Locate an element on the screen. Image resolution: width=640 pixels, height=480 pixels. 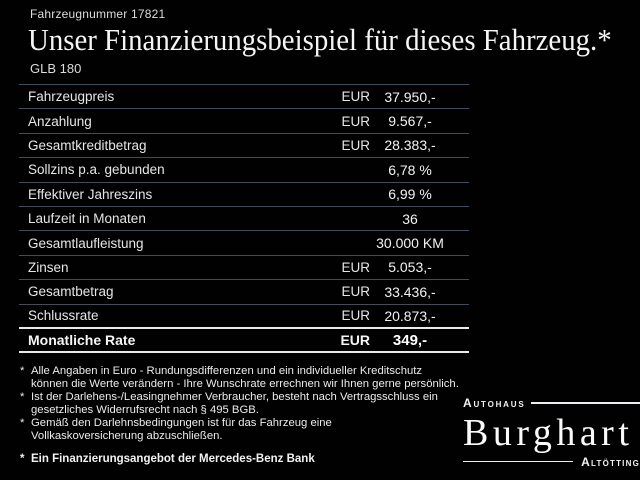
table-row: Anzahlung EUR 9.567,- is located at coordinates (244, 121).